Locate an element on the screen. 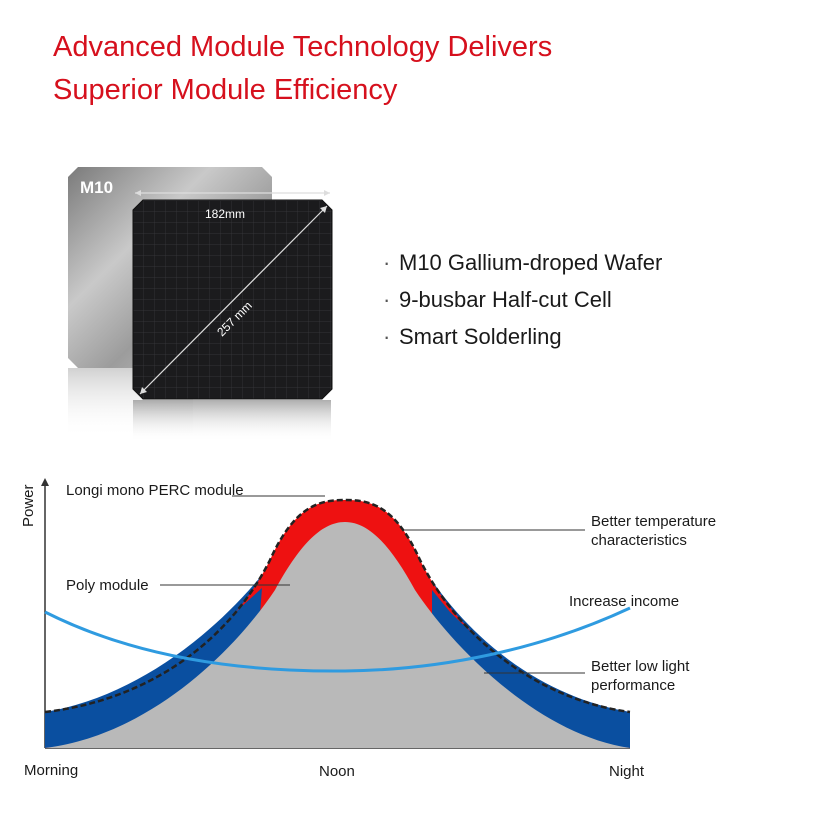 The width and height of the screenshot is (831, 824). income-curve is located at coordinates (337, 639).